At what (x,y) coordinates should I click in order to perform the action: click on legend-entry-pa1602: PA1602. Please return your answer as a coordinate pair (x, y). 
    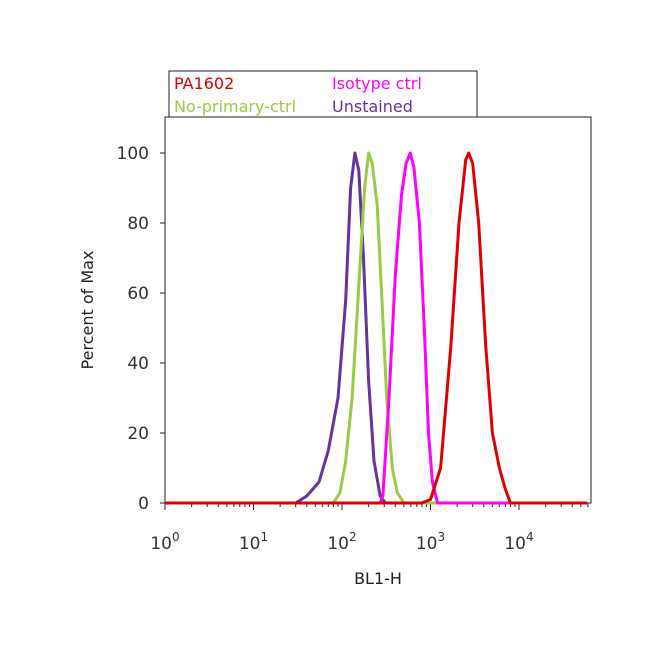
    Looking at the image, I should click on (204, 83).